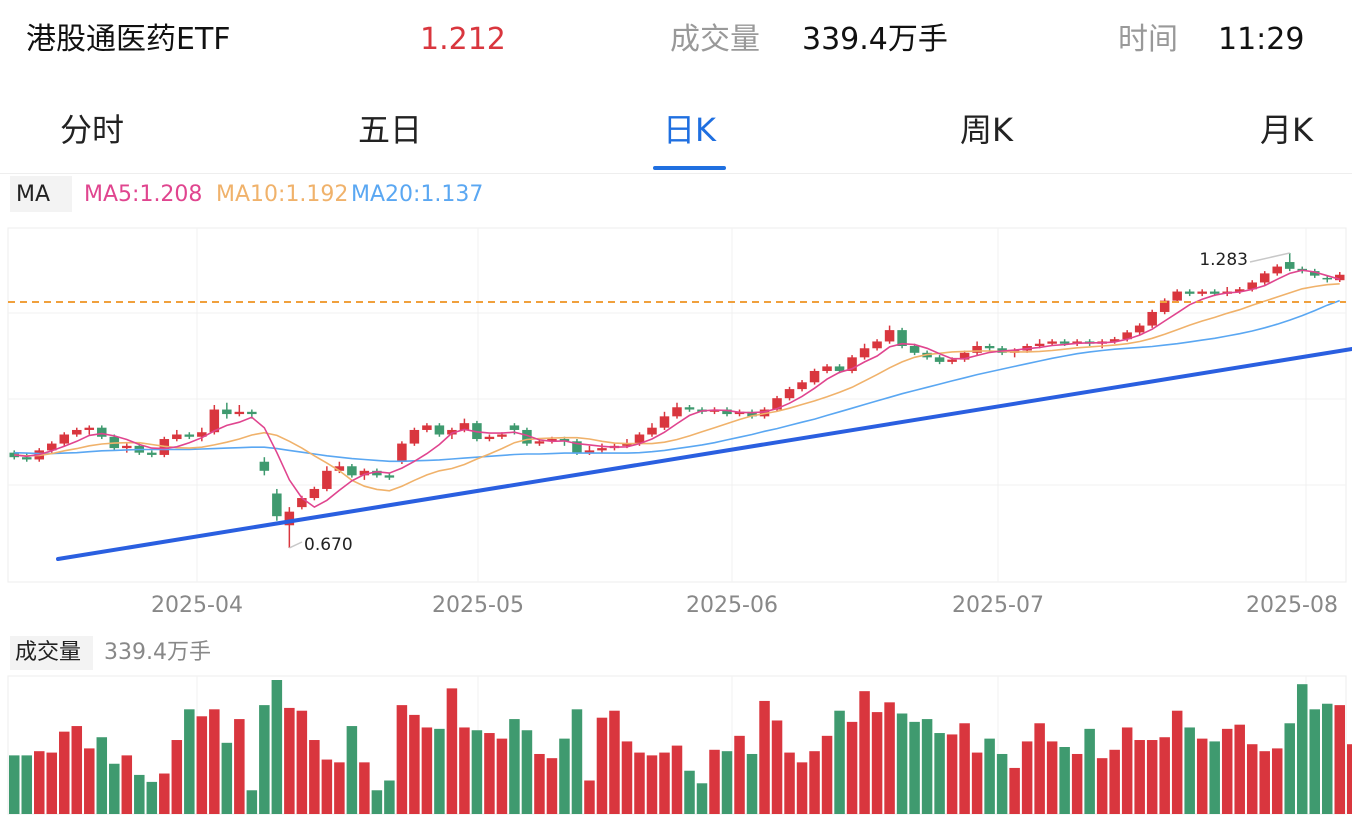  Describe the element at coordinates (92, 130) in the screenshot. I see `tab-intraday: 分时` at that location.